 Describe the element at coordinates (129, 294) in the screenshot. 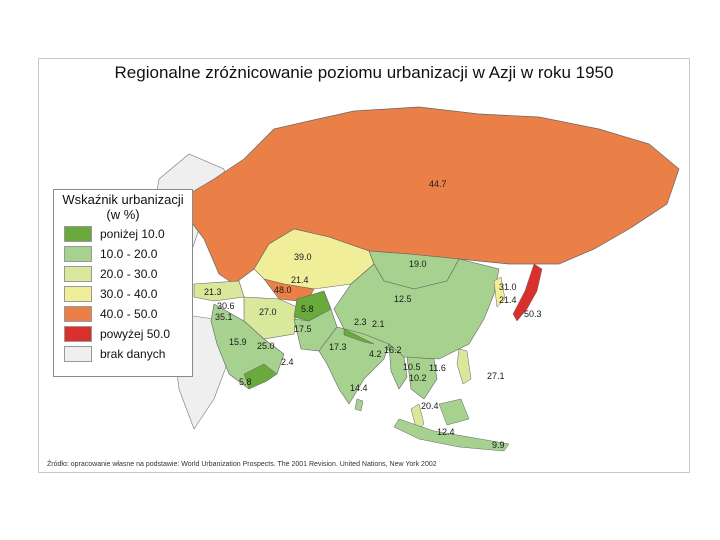

I see `legend-item-label: 30.0 - 40.0` at that location.